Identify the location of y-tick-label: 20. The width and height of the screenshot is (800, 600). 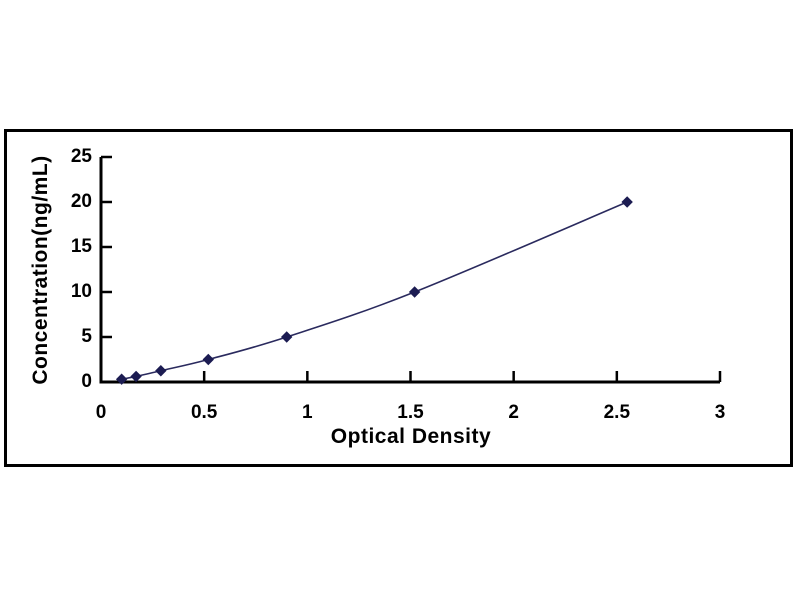
(81, 201).